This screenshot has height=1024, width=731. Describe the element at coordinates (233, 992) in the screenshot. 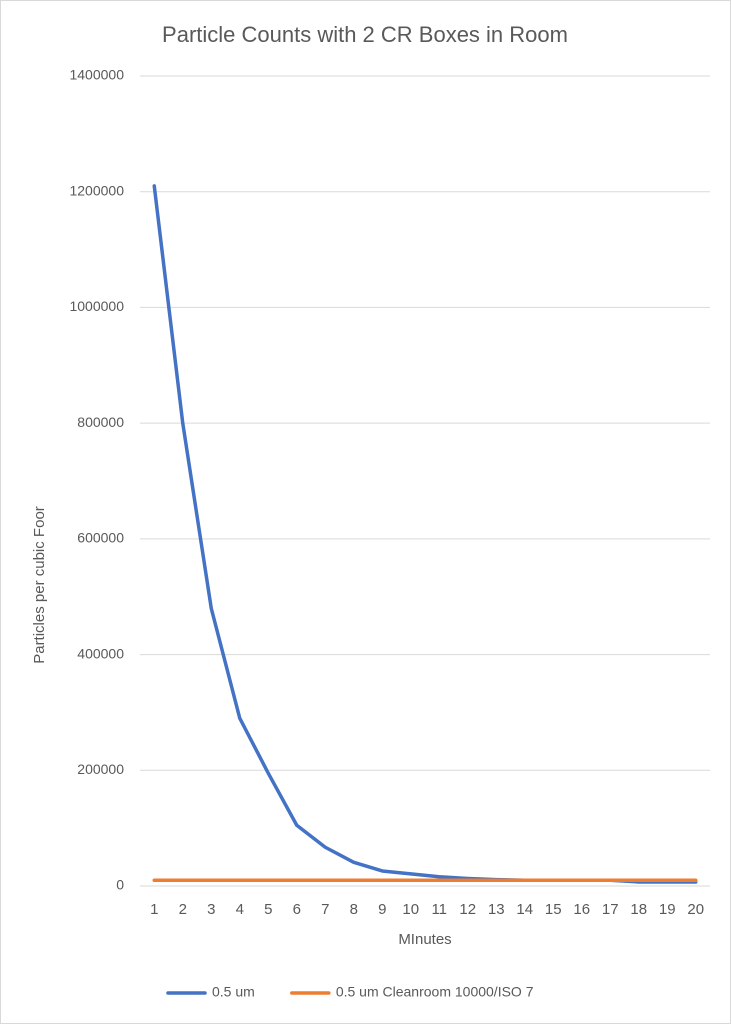

I see `legend-label: 0.5 um` at that location.